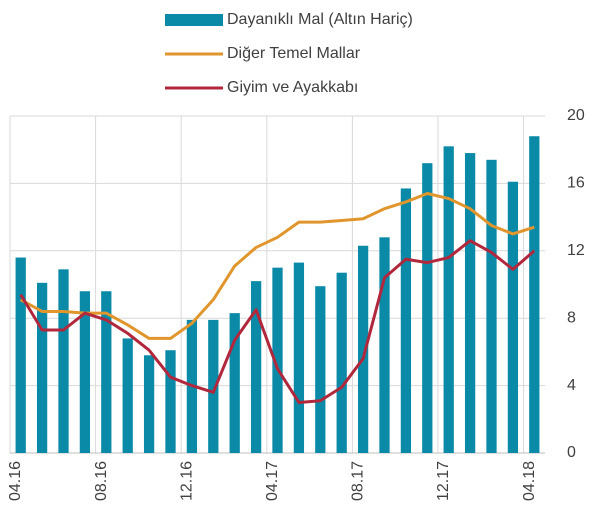 The height and width of the screenshot is (524, 589). What do you see at coordinates (272, 481) in the screenshot?
I see `x-tick-label: 04.17` at bounding box center [272, 481].